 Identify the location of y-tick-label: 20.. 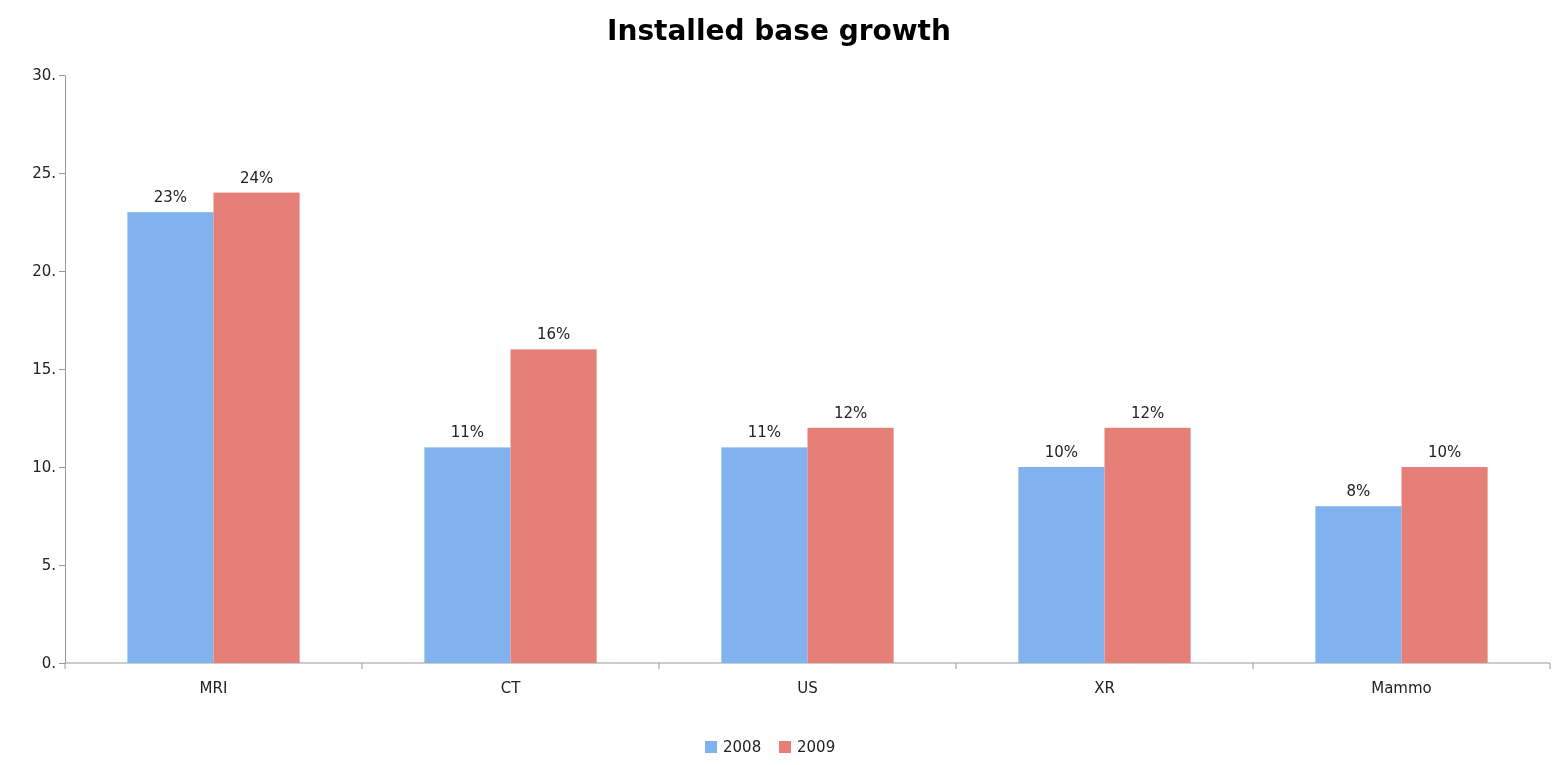
(44, 271).